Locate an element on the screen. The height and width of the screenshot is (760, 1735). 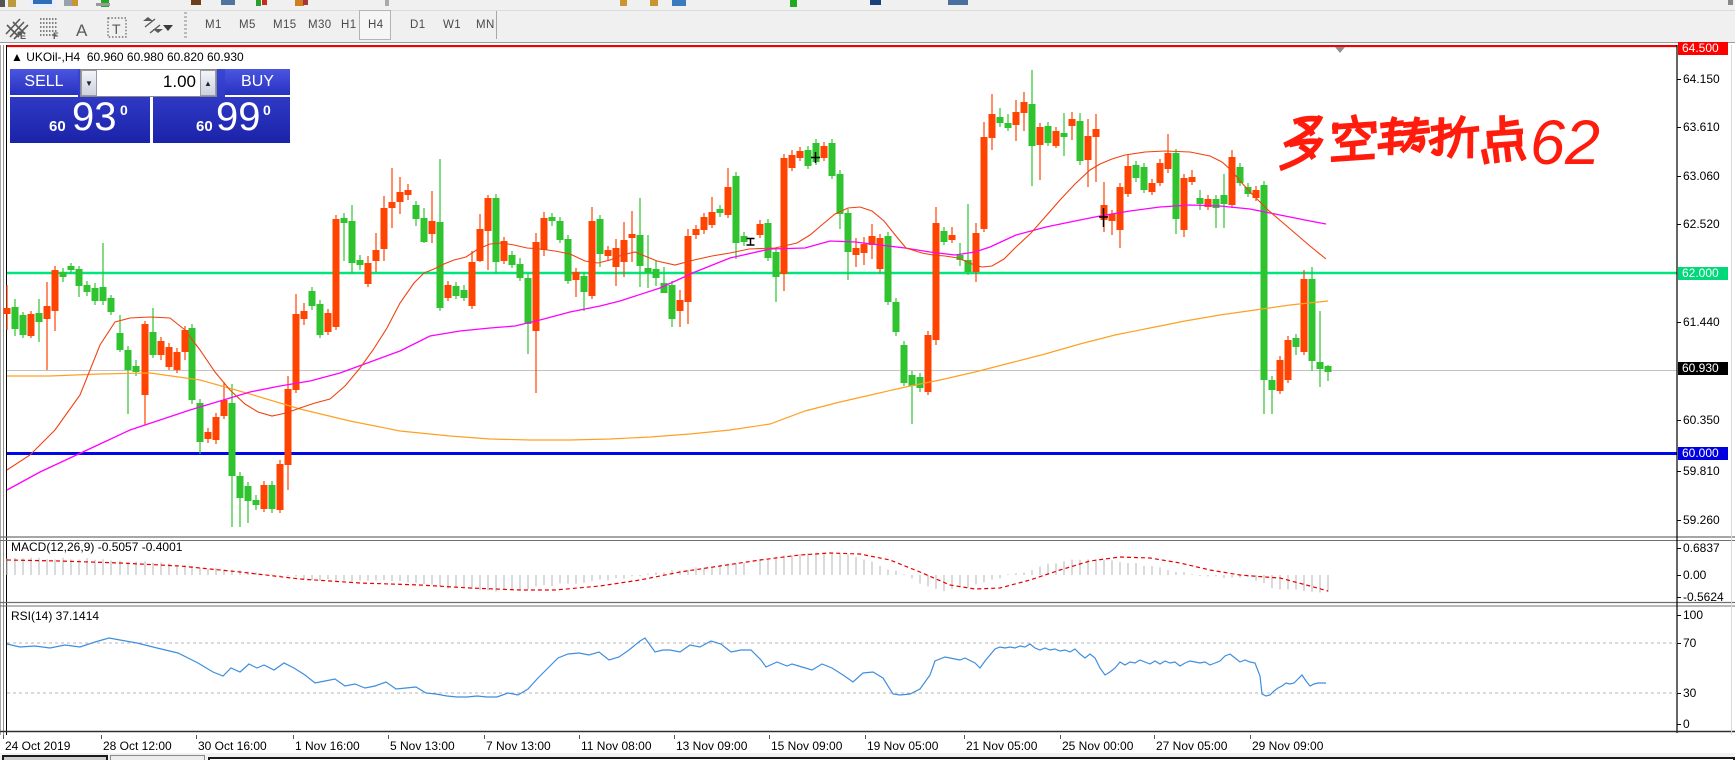
svg-text: A is located at coordinates (82, 30).